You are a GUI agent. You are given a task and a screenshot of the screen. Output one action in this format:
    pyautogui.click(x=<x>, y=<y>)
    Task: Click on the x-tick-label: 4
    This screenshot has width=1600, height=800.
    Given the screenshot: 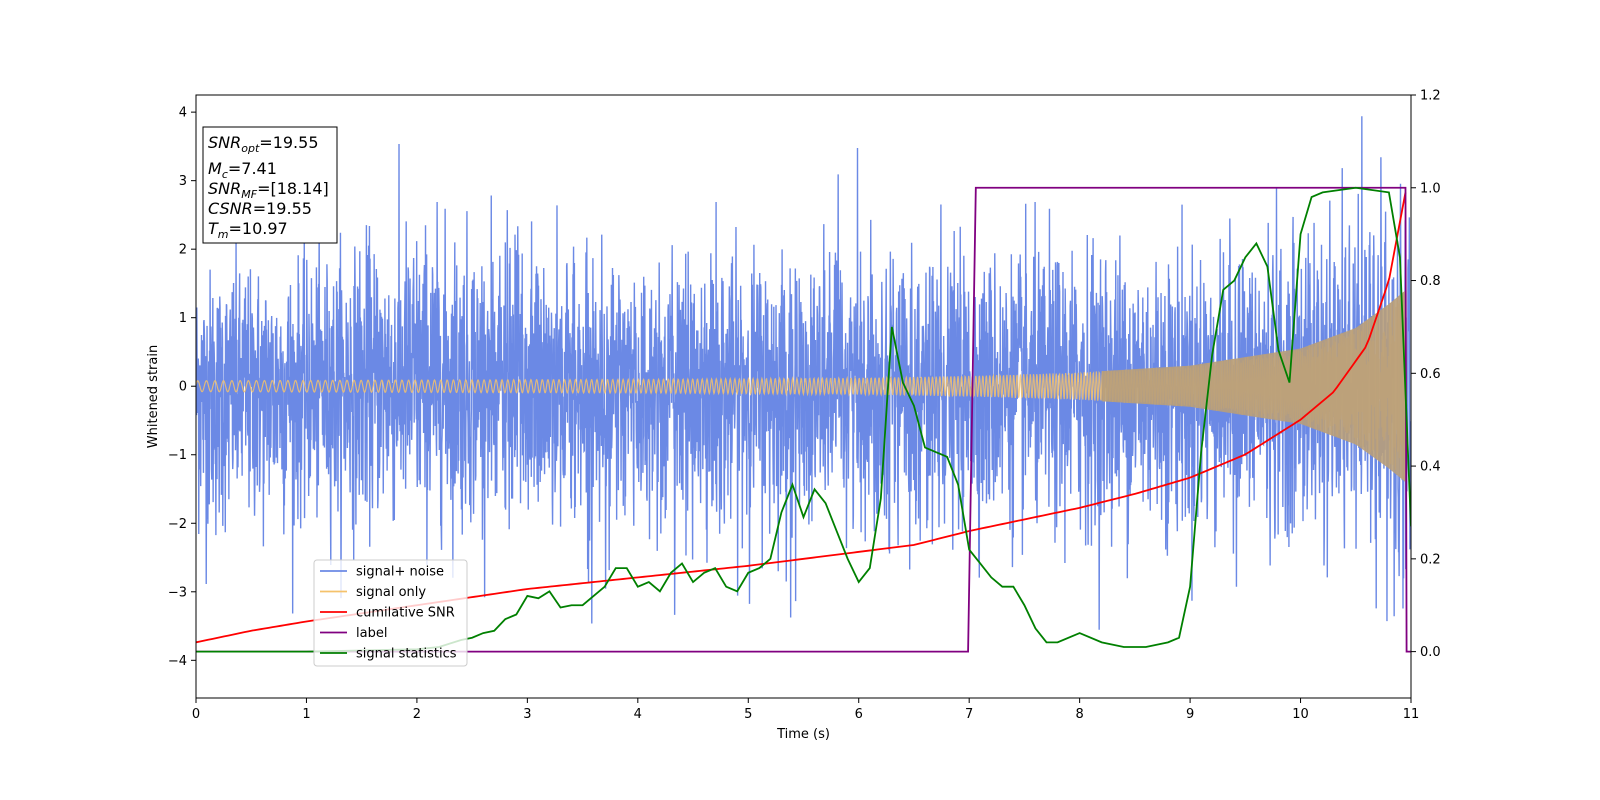 What is the action you would take?
    pyautogui.click(x=638, y=714)
    